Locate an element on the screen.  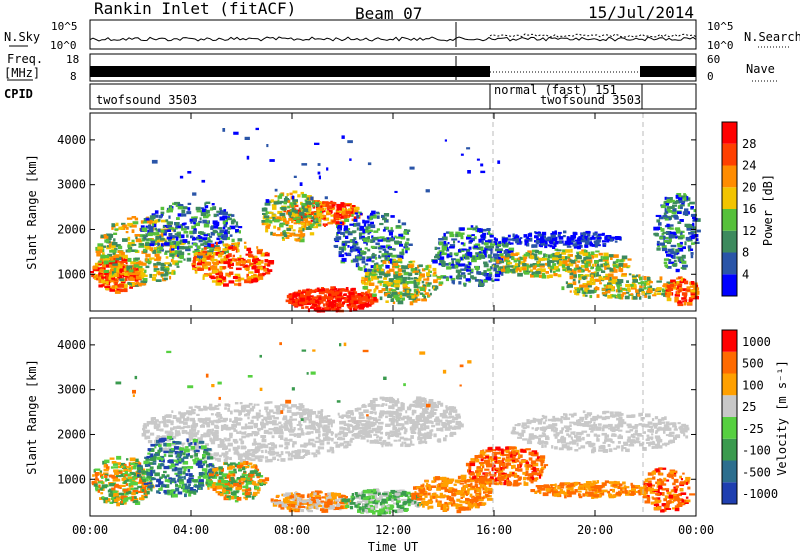
power-colorbar-swatches is located at coordinates (729, 209).